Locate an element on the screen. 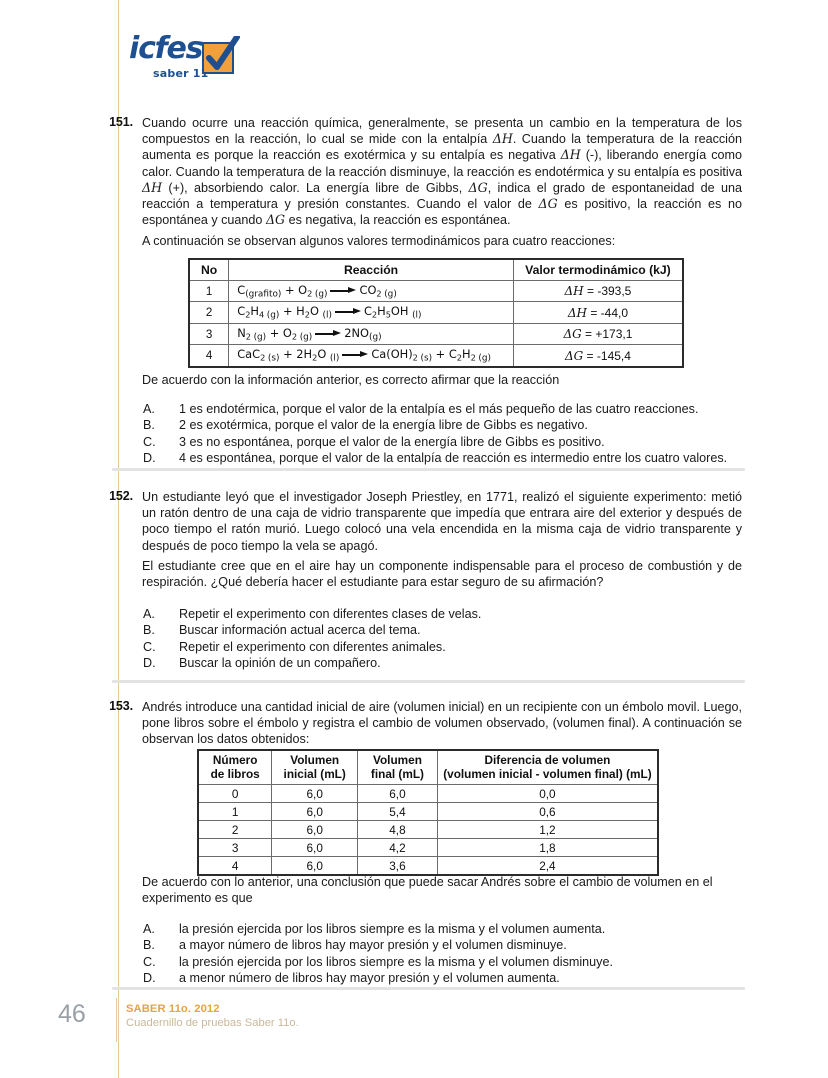 This screenshot has width=828, height=1078. cell-numero-libros: 2 is located at coordinates (235, 829).